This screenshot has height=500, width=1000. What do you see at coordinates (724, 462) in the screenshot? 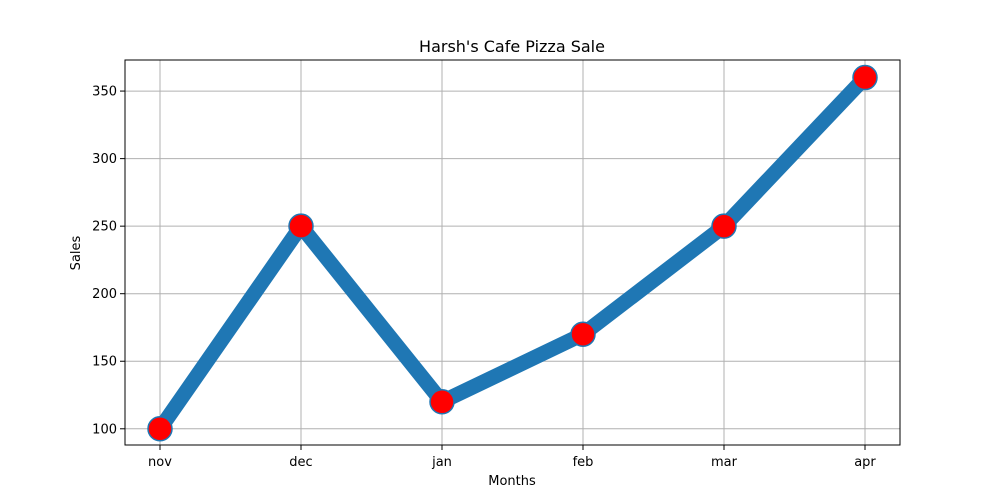
I see `x-tick-label-mar: mar` at bounding box center [724, 462].